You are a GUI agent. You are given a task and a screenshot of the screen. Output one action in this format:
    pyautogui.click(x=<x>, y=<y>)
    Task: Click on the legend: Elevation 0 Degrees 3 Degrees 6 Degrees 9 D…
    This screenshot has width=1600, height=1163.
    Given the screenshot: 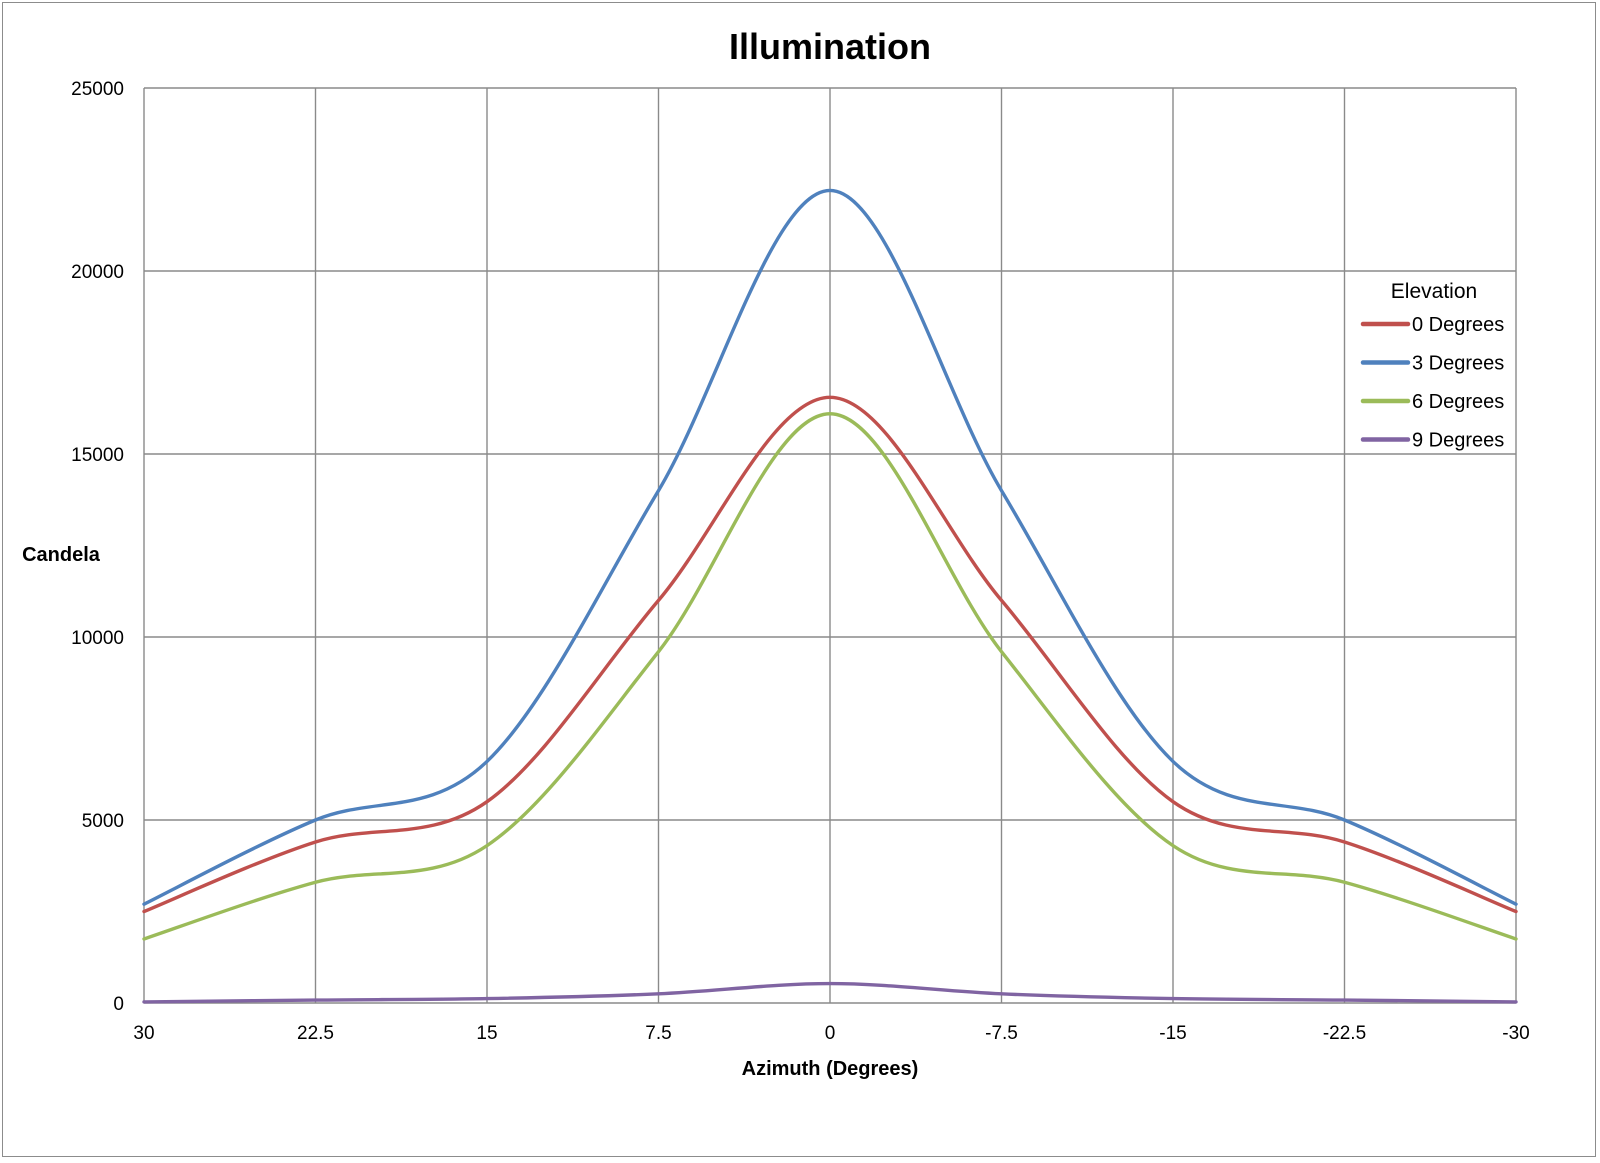 What is the action you would take?
    pyautogui.click(x=1432, y=366)
    